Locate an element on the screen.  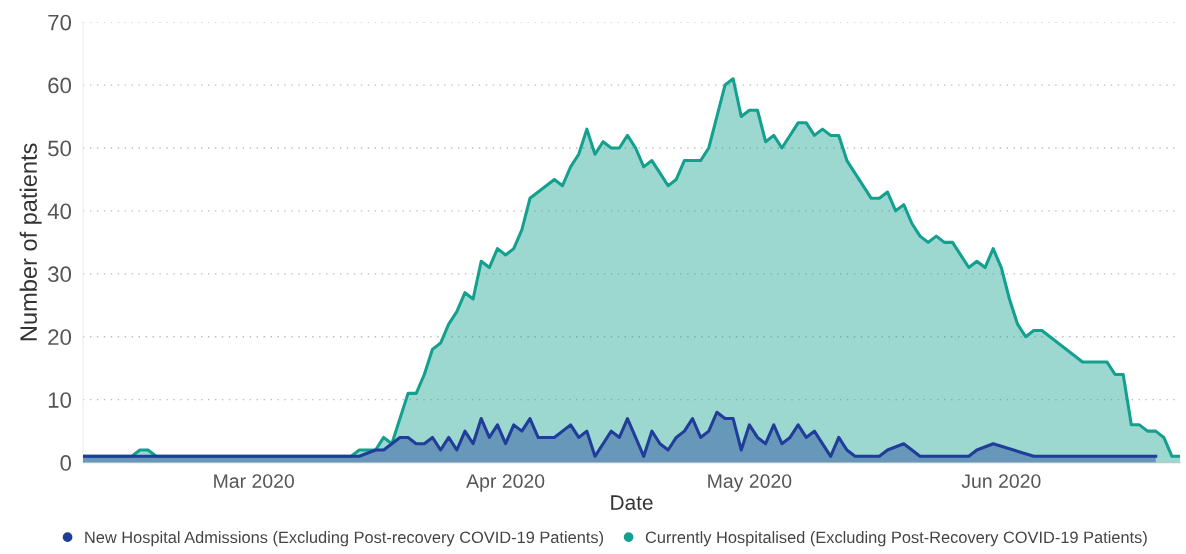
y-tick-label: 70 is located at coordinates (60, 22).